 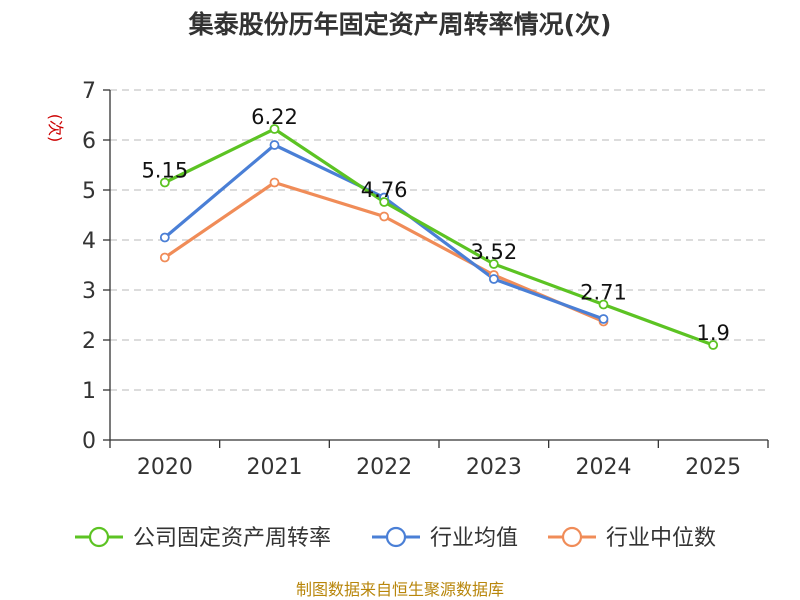 I want to click on legend-item-1: 行业均值, so click(x=445, y=538).